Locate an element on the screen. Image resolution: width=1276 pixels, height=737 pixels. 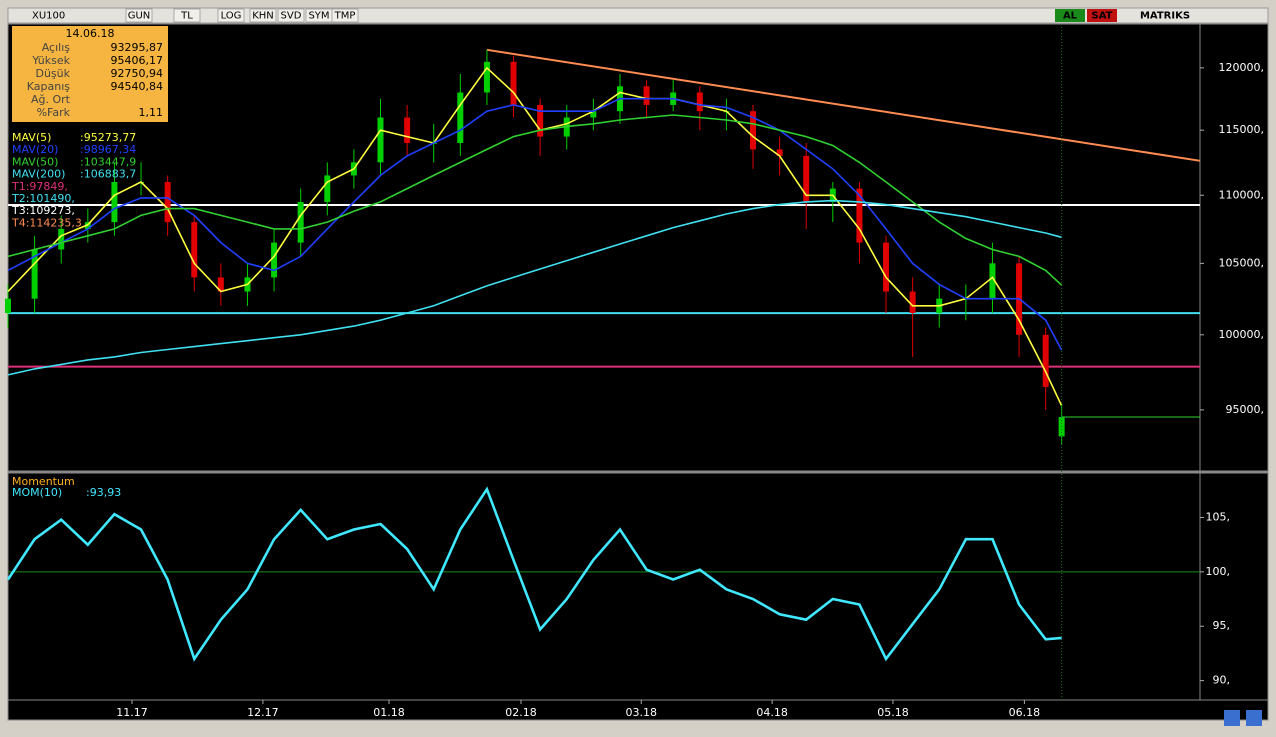
y-tick-label: 110000, is located at coordinates (1242, 194).